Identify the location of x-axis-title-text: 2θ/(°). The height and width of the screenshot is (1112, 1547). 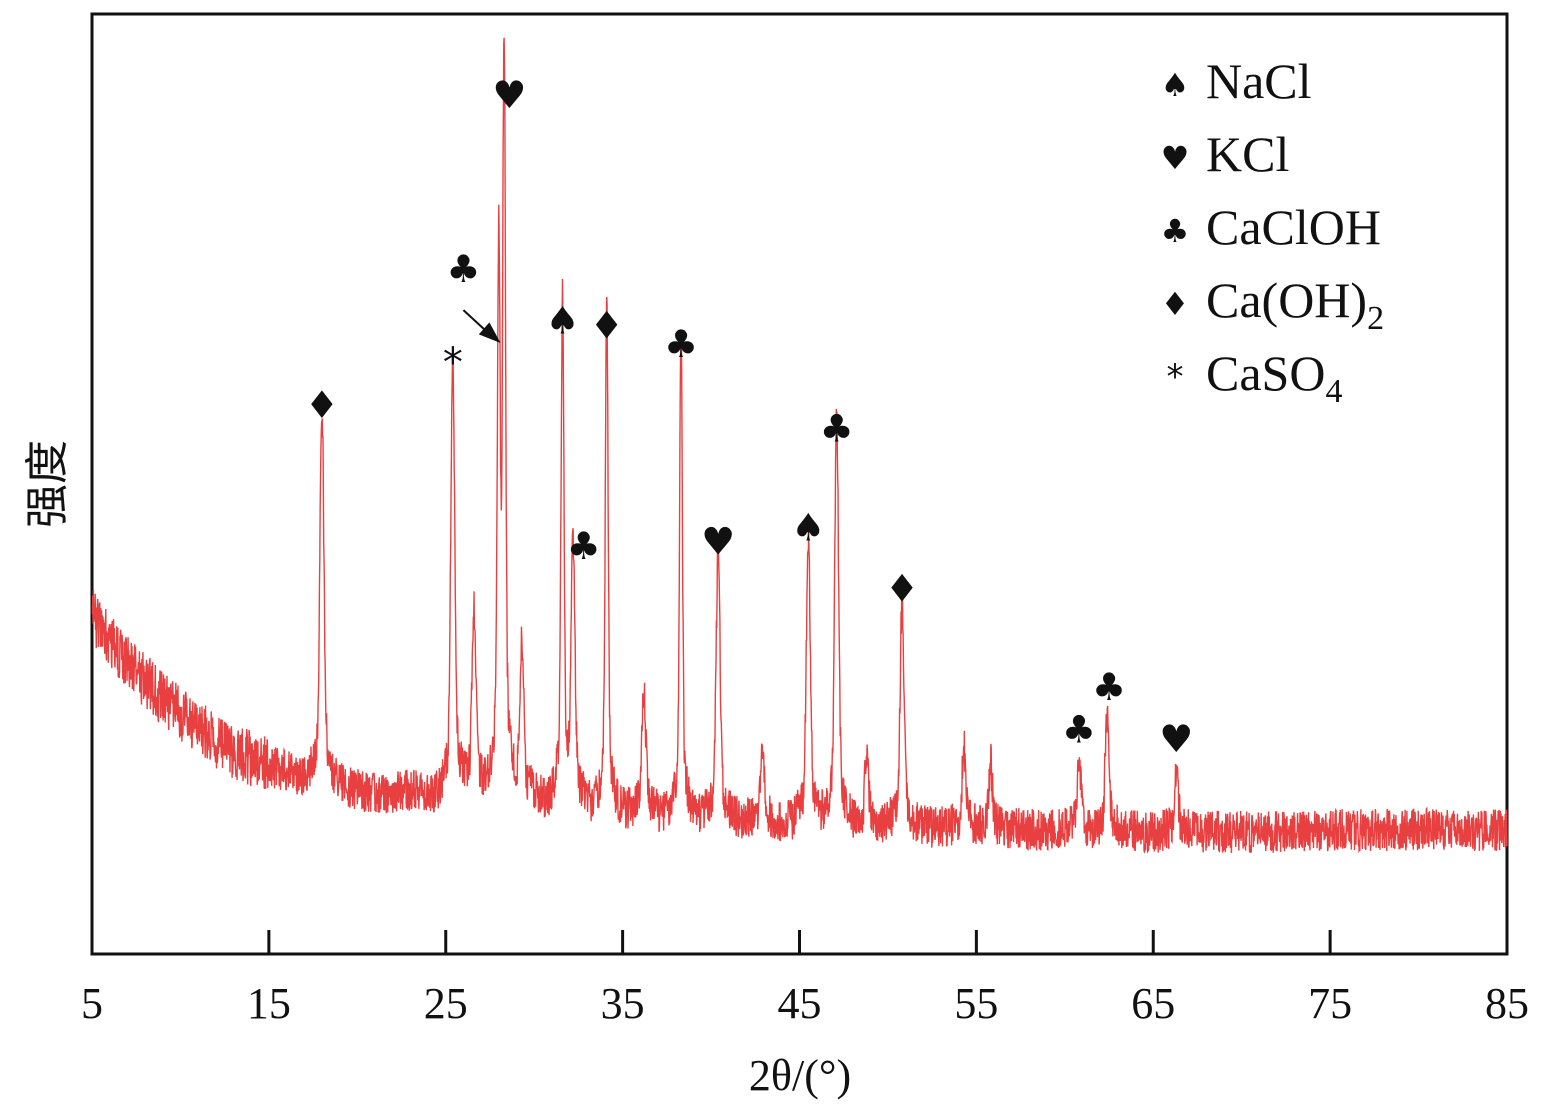
(800, 1075).